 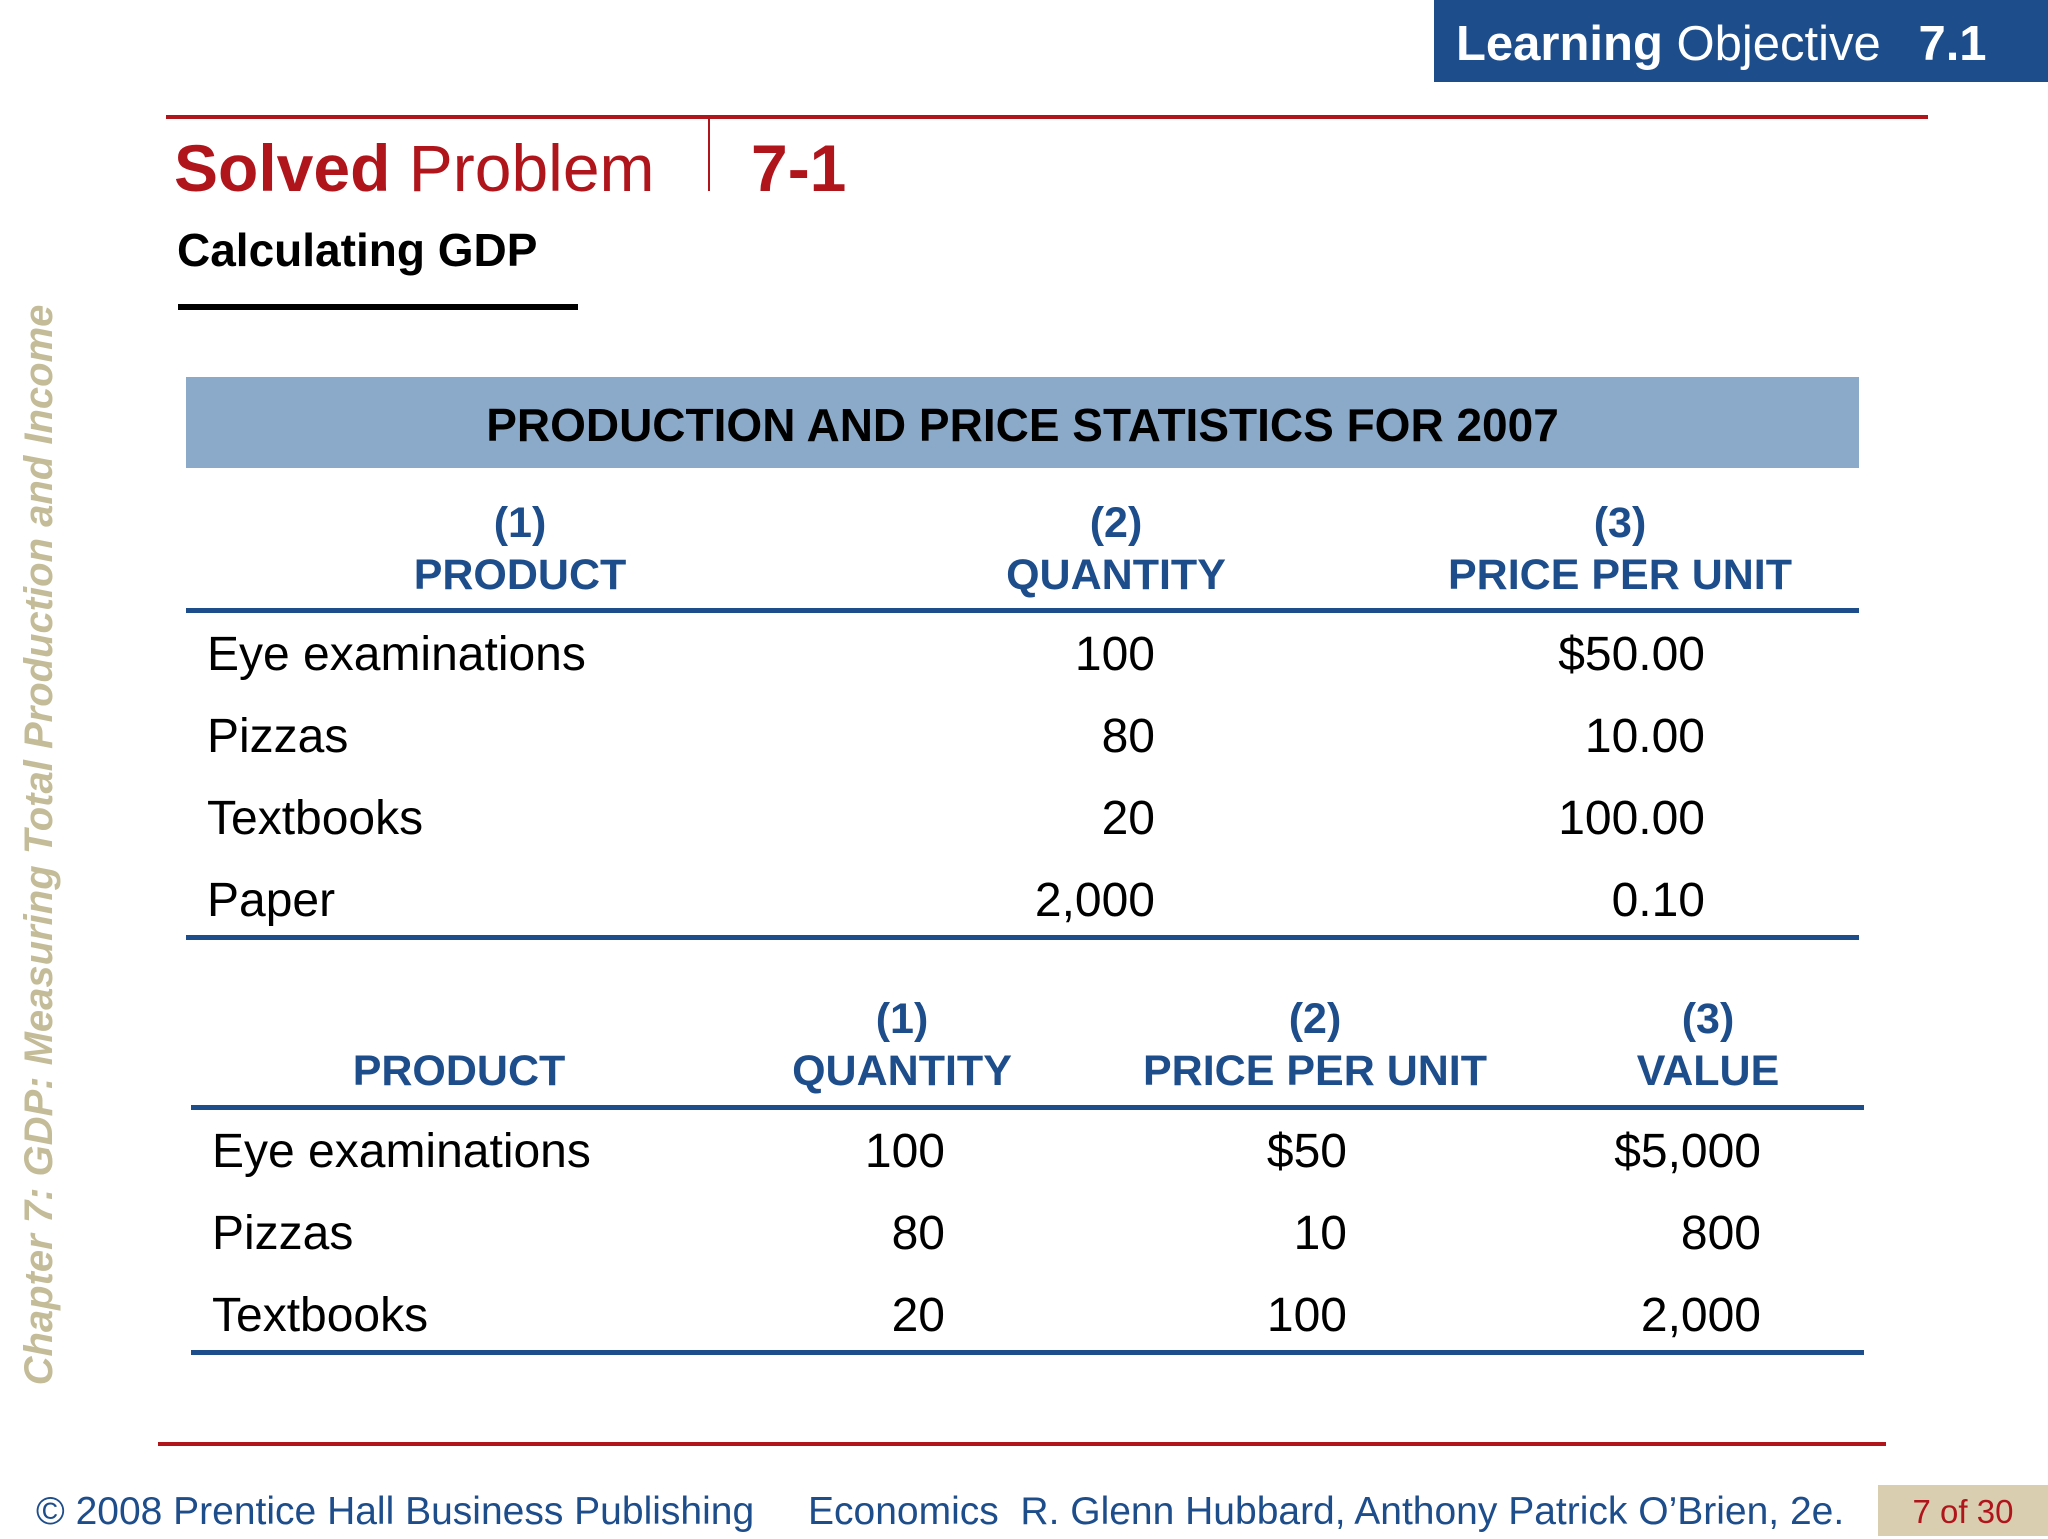 What do you see at coordinates (1022, 1444) in the screenshot?
I see `bottom-divider` at bounding box center [1022, 1444].